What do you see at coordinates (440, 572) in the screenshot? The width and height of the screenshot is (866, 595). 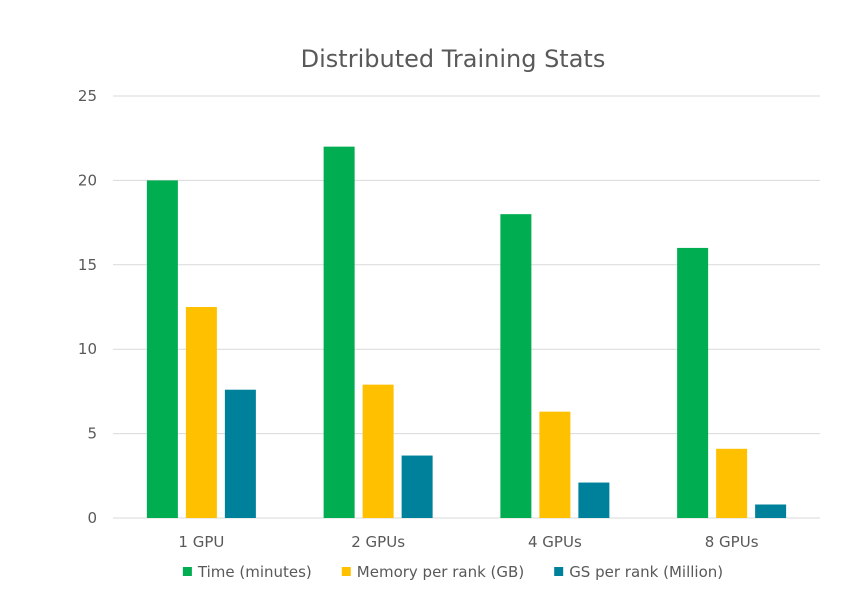 I see `legend-label: Memory per rank (GB)` at bounding box center [440, 572].